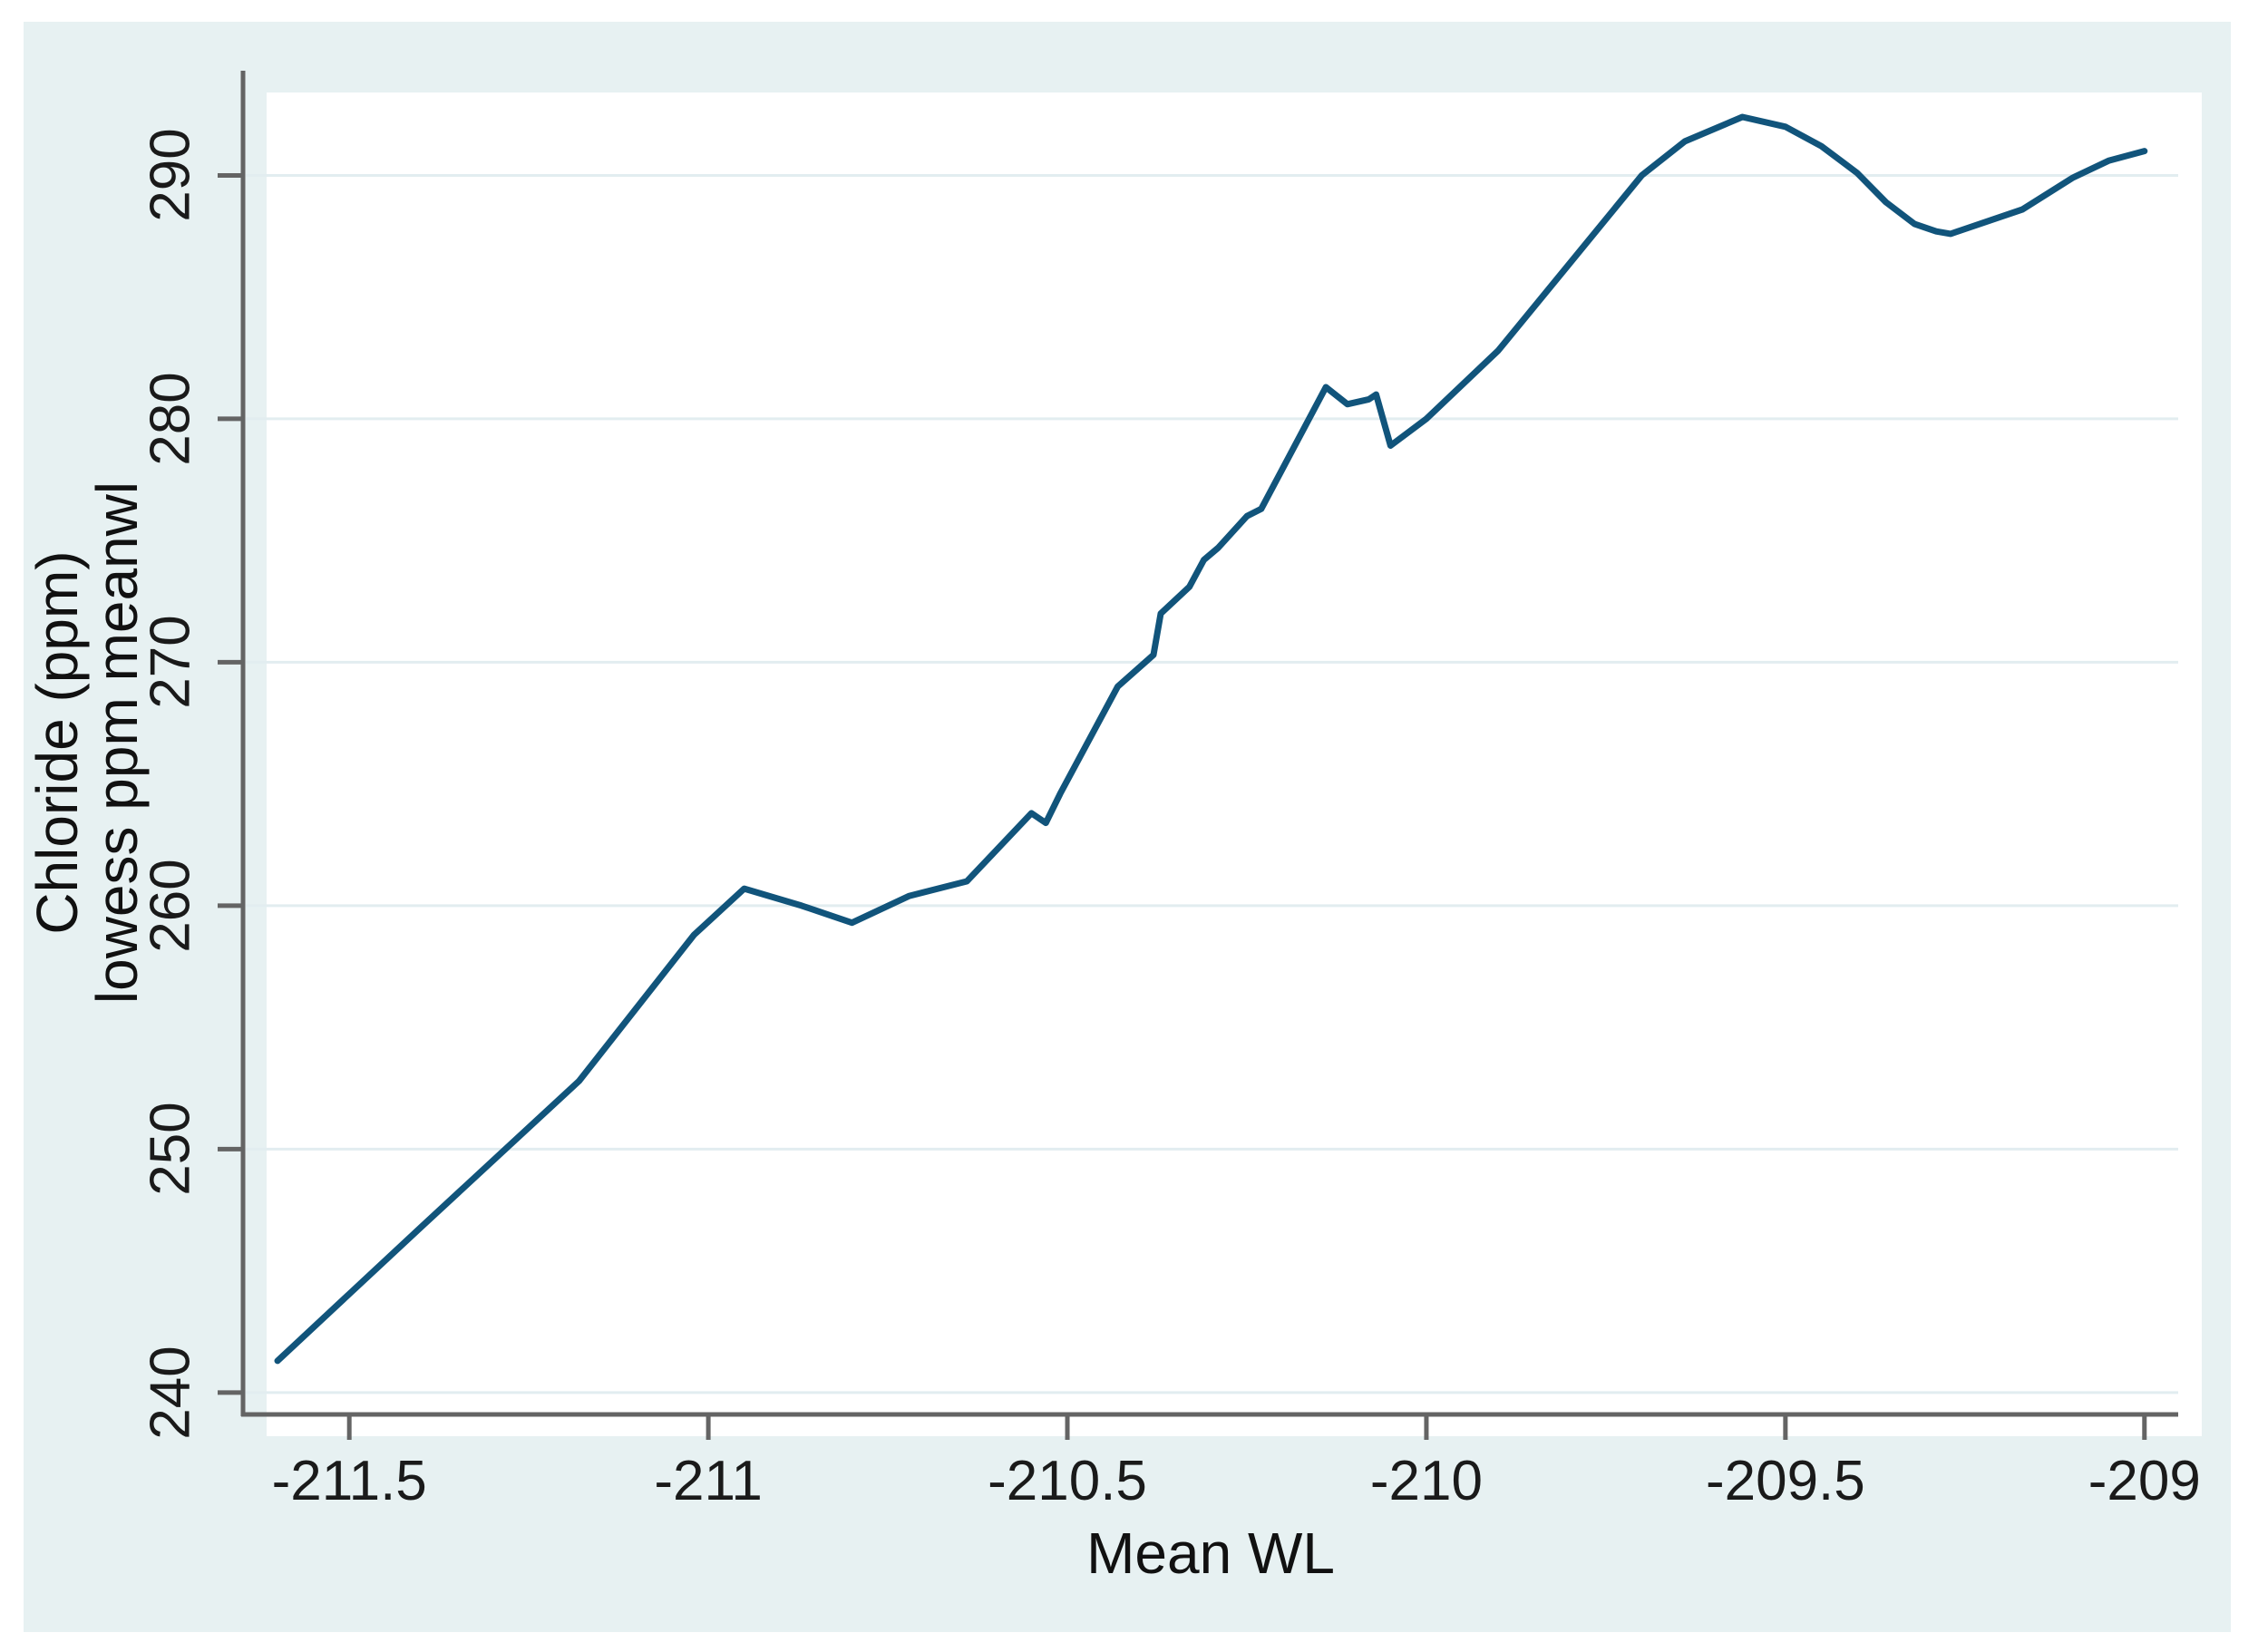 This screenshot has width=2258, height=1652. I want to click on x-axis-title: Mean WL, so click(1210, 1554).